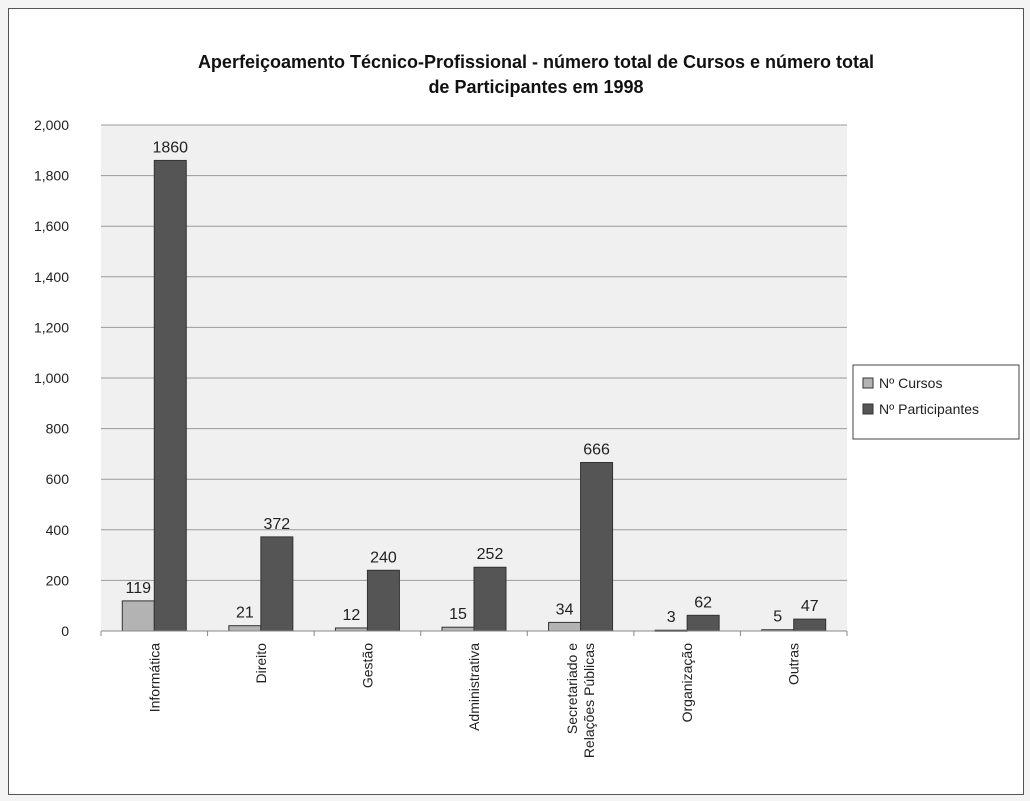 This screenshot has width=1030, height=801. I want to click on category-label: Gestão, so click(367, 665).